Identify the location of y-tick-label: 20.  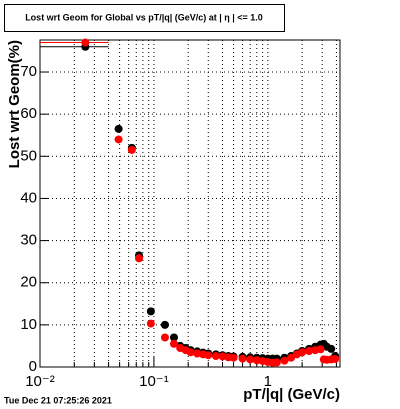
(28, 282).